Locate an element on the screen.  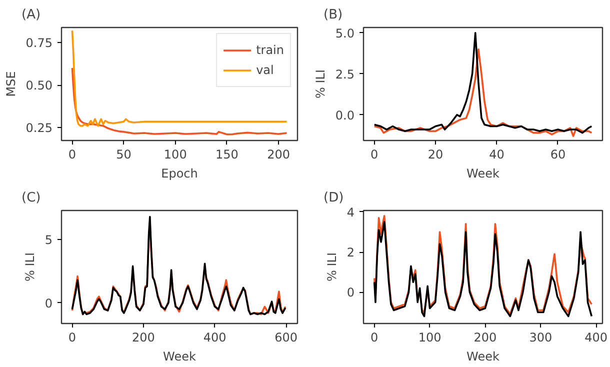
y-tick-label: 0.0 is located at coordinates (345, 115).